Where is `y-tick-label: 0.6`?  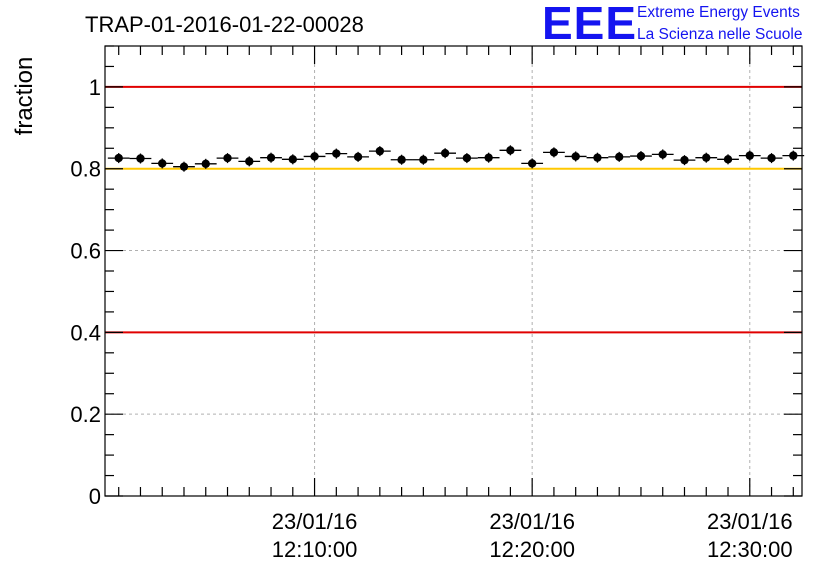 y-tick-label: 0.6 is located at coordinates (85, 251).